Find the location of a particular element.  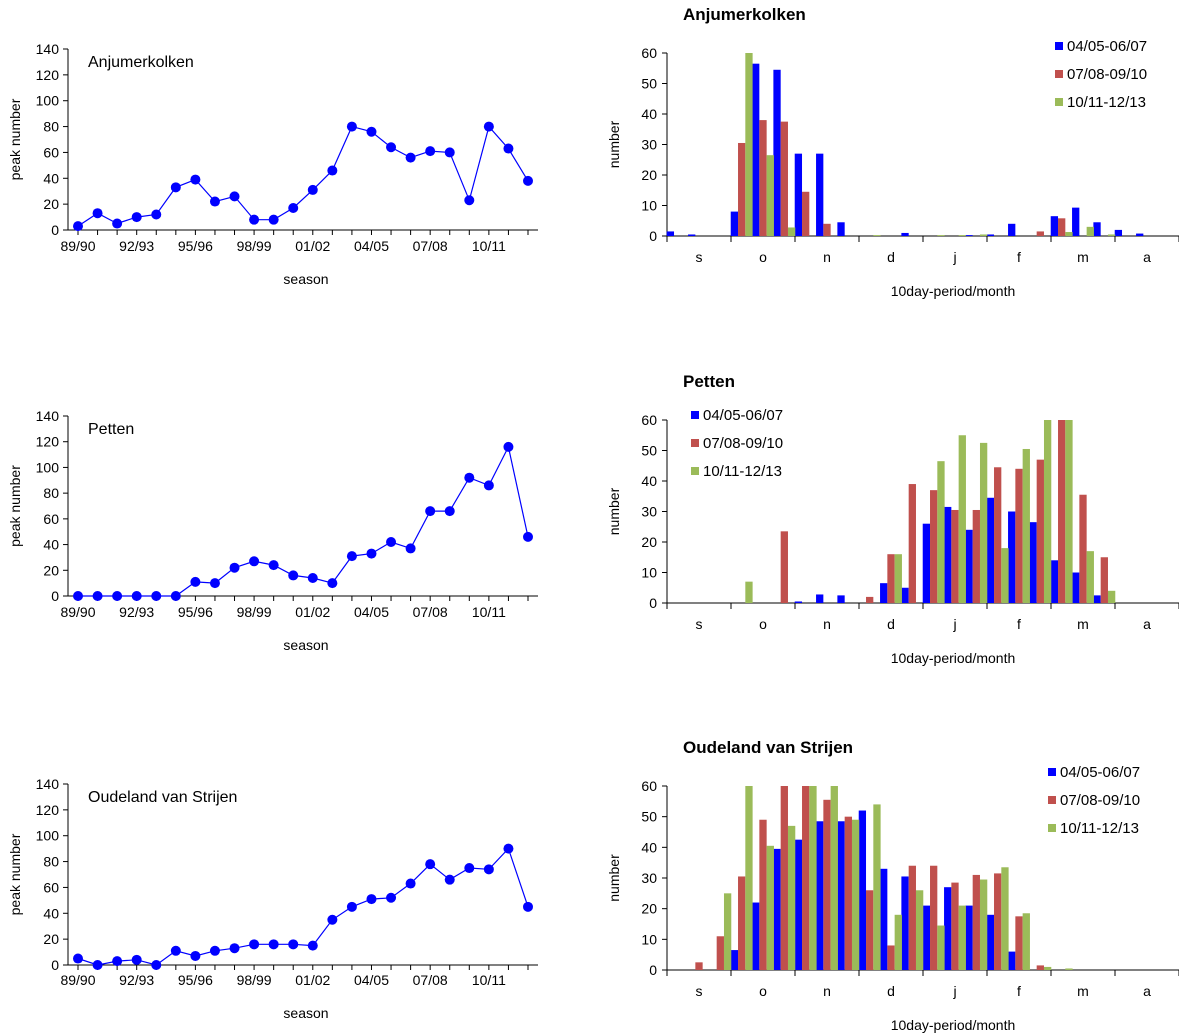

bar-chart-3-y-tick-label: 30 is located at coordinates (649, 512).